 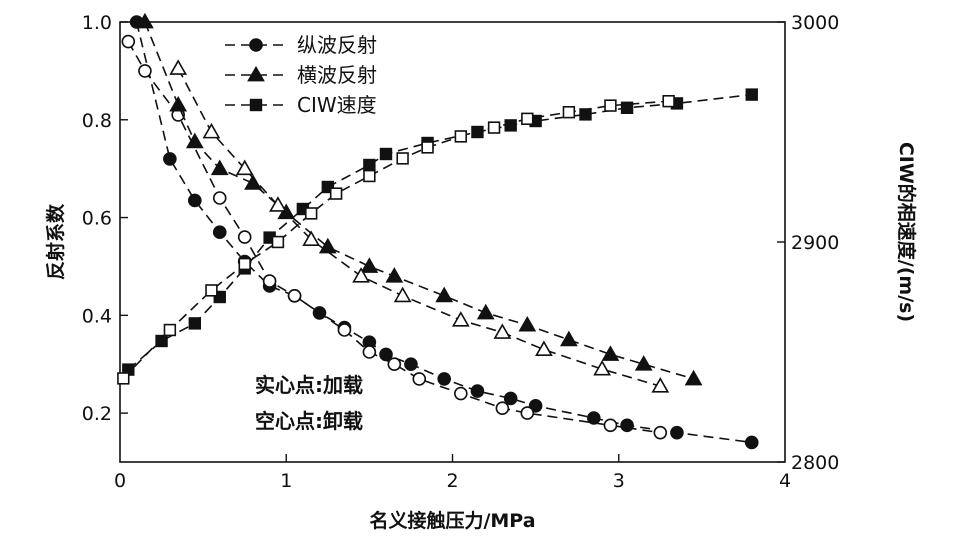 I want to click on y-left-tick-label: 0.6, so click(x=97, y=219).